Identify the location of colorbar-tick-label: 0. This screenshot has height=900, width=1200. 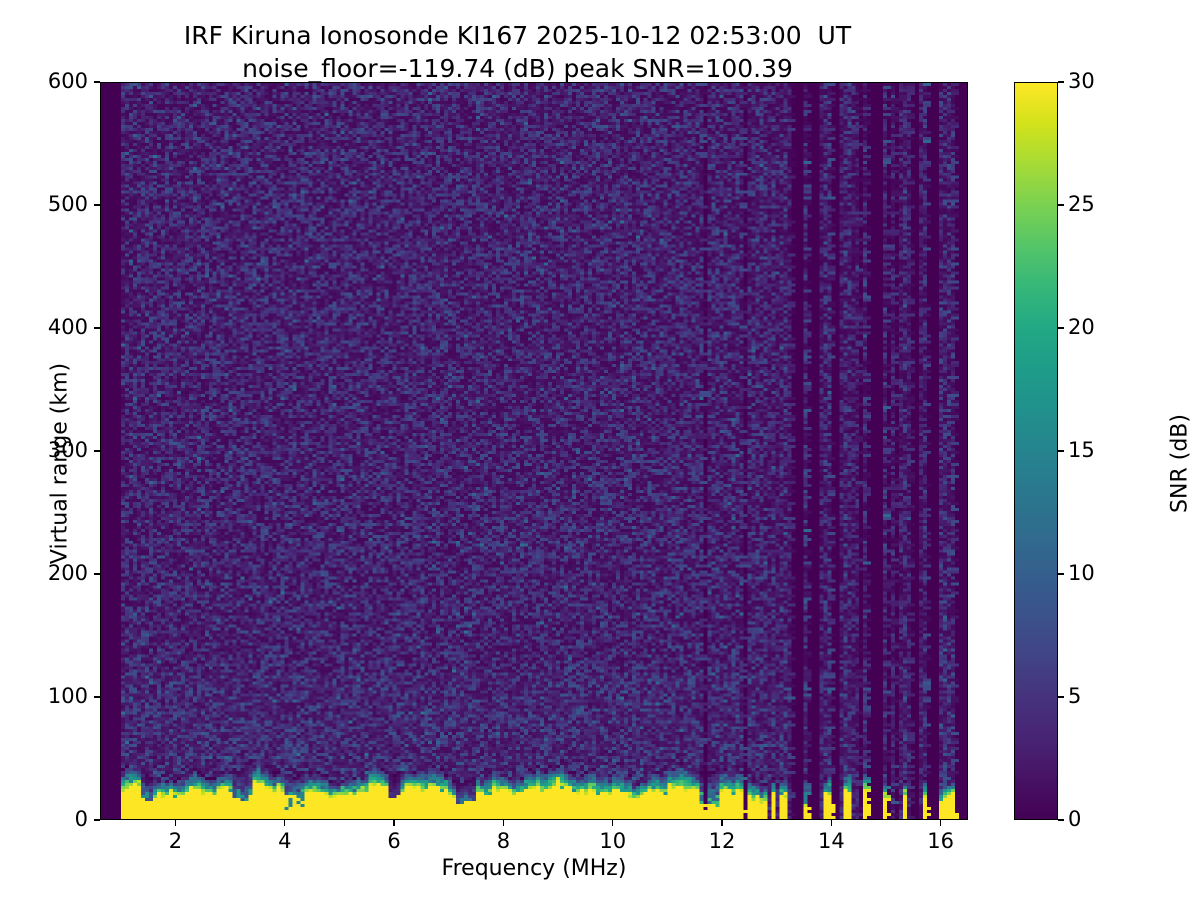
(1075, 819).